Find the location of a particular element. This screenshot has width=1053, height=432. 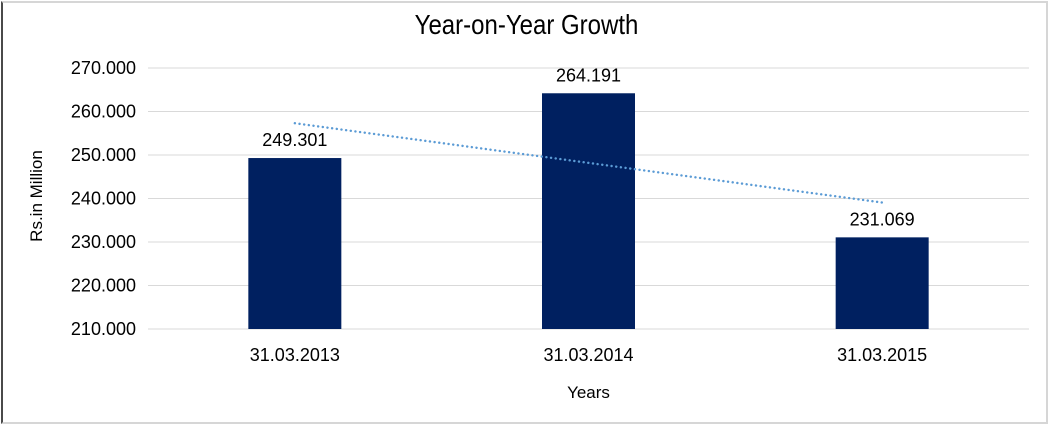

x-tick-label: 31.03.2015 is located at coordinates (882, 355).